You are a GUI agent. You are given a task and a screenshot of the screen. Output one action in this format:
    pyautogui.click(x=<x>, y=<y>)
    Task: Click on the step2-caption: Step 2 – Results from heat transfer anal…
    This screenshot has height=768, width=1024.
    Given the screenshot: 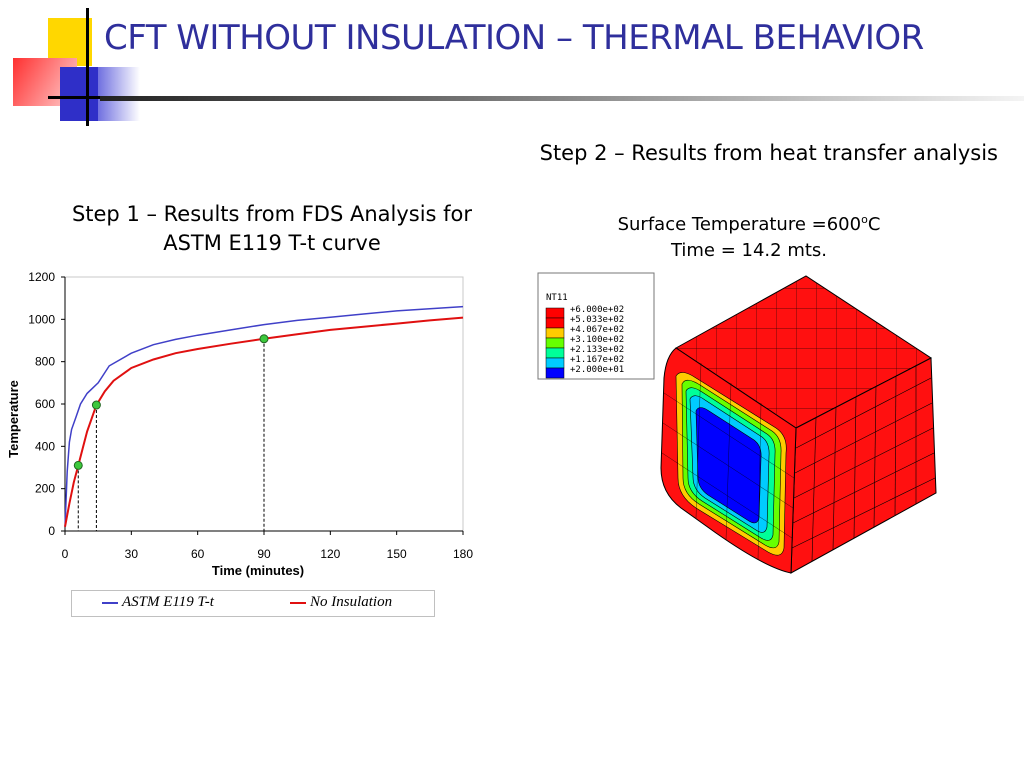 What is the action you would take?
    pyautogui.click(x=768, y=153)
    